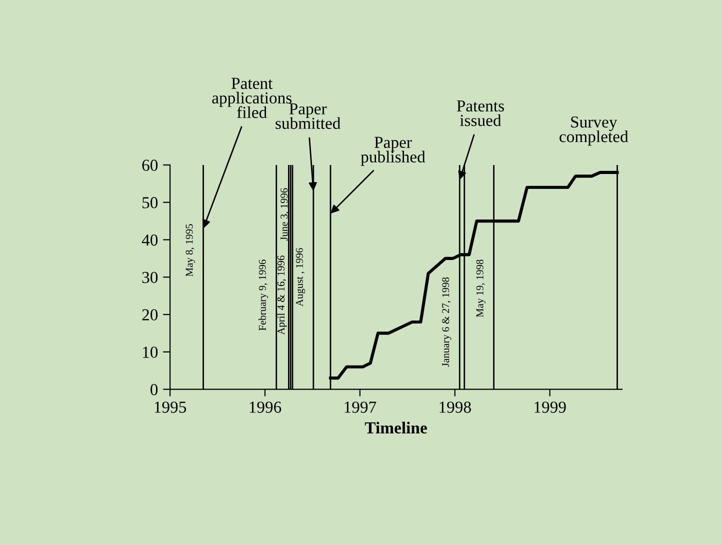  I want to click on y-tick-label: 0, so click(154, 390).